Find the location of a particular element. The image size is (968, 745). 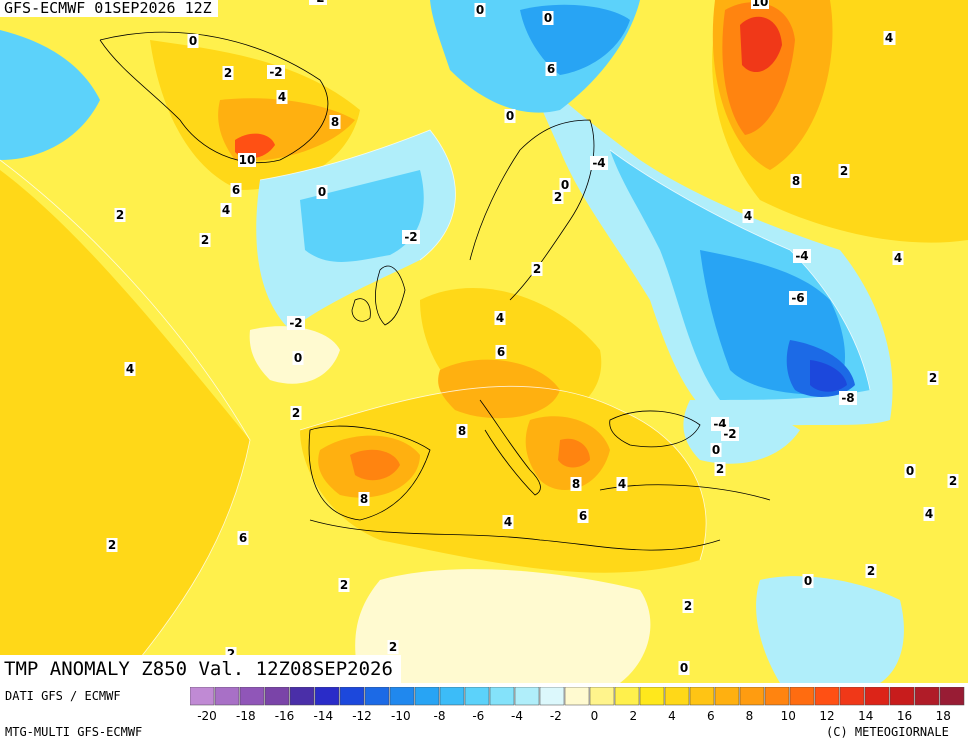

legend-tick-label: -2 is located at coordinates (556, 716).